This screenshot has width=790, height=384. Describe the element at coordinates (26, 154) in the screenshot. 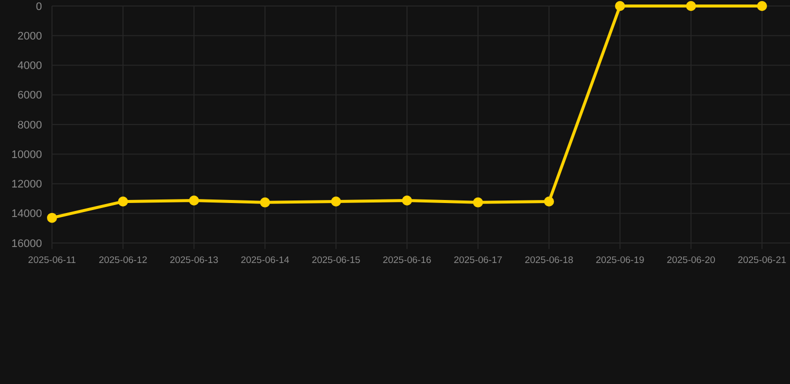

I see `y-tick-label: 10000` at that location.